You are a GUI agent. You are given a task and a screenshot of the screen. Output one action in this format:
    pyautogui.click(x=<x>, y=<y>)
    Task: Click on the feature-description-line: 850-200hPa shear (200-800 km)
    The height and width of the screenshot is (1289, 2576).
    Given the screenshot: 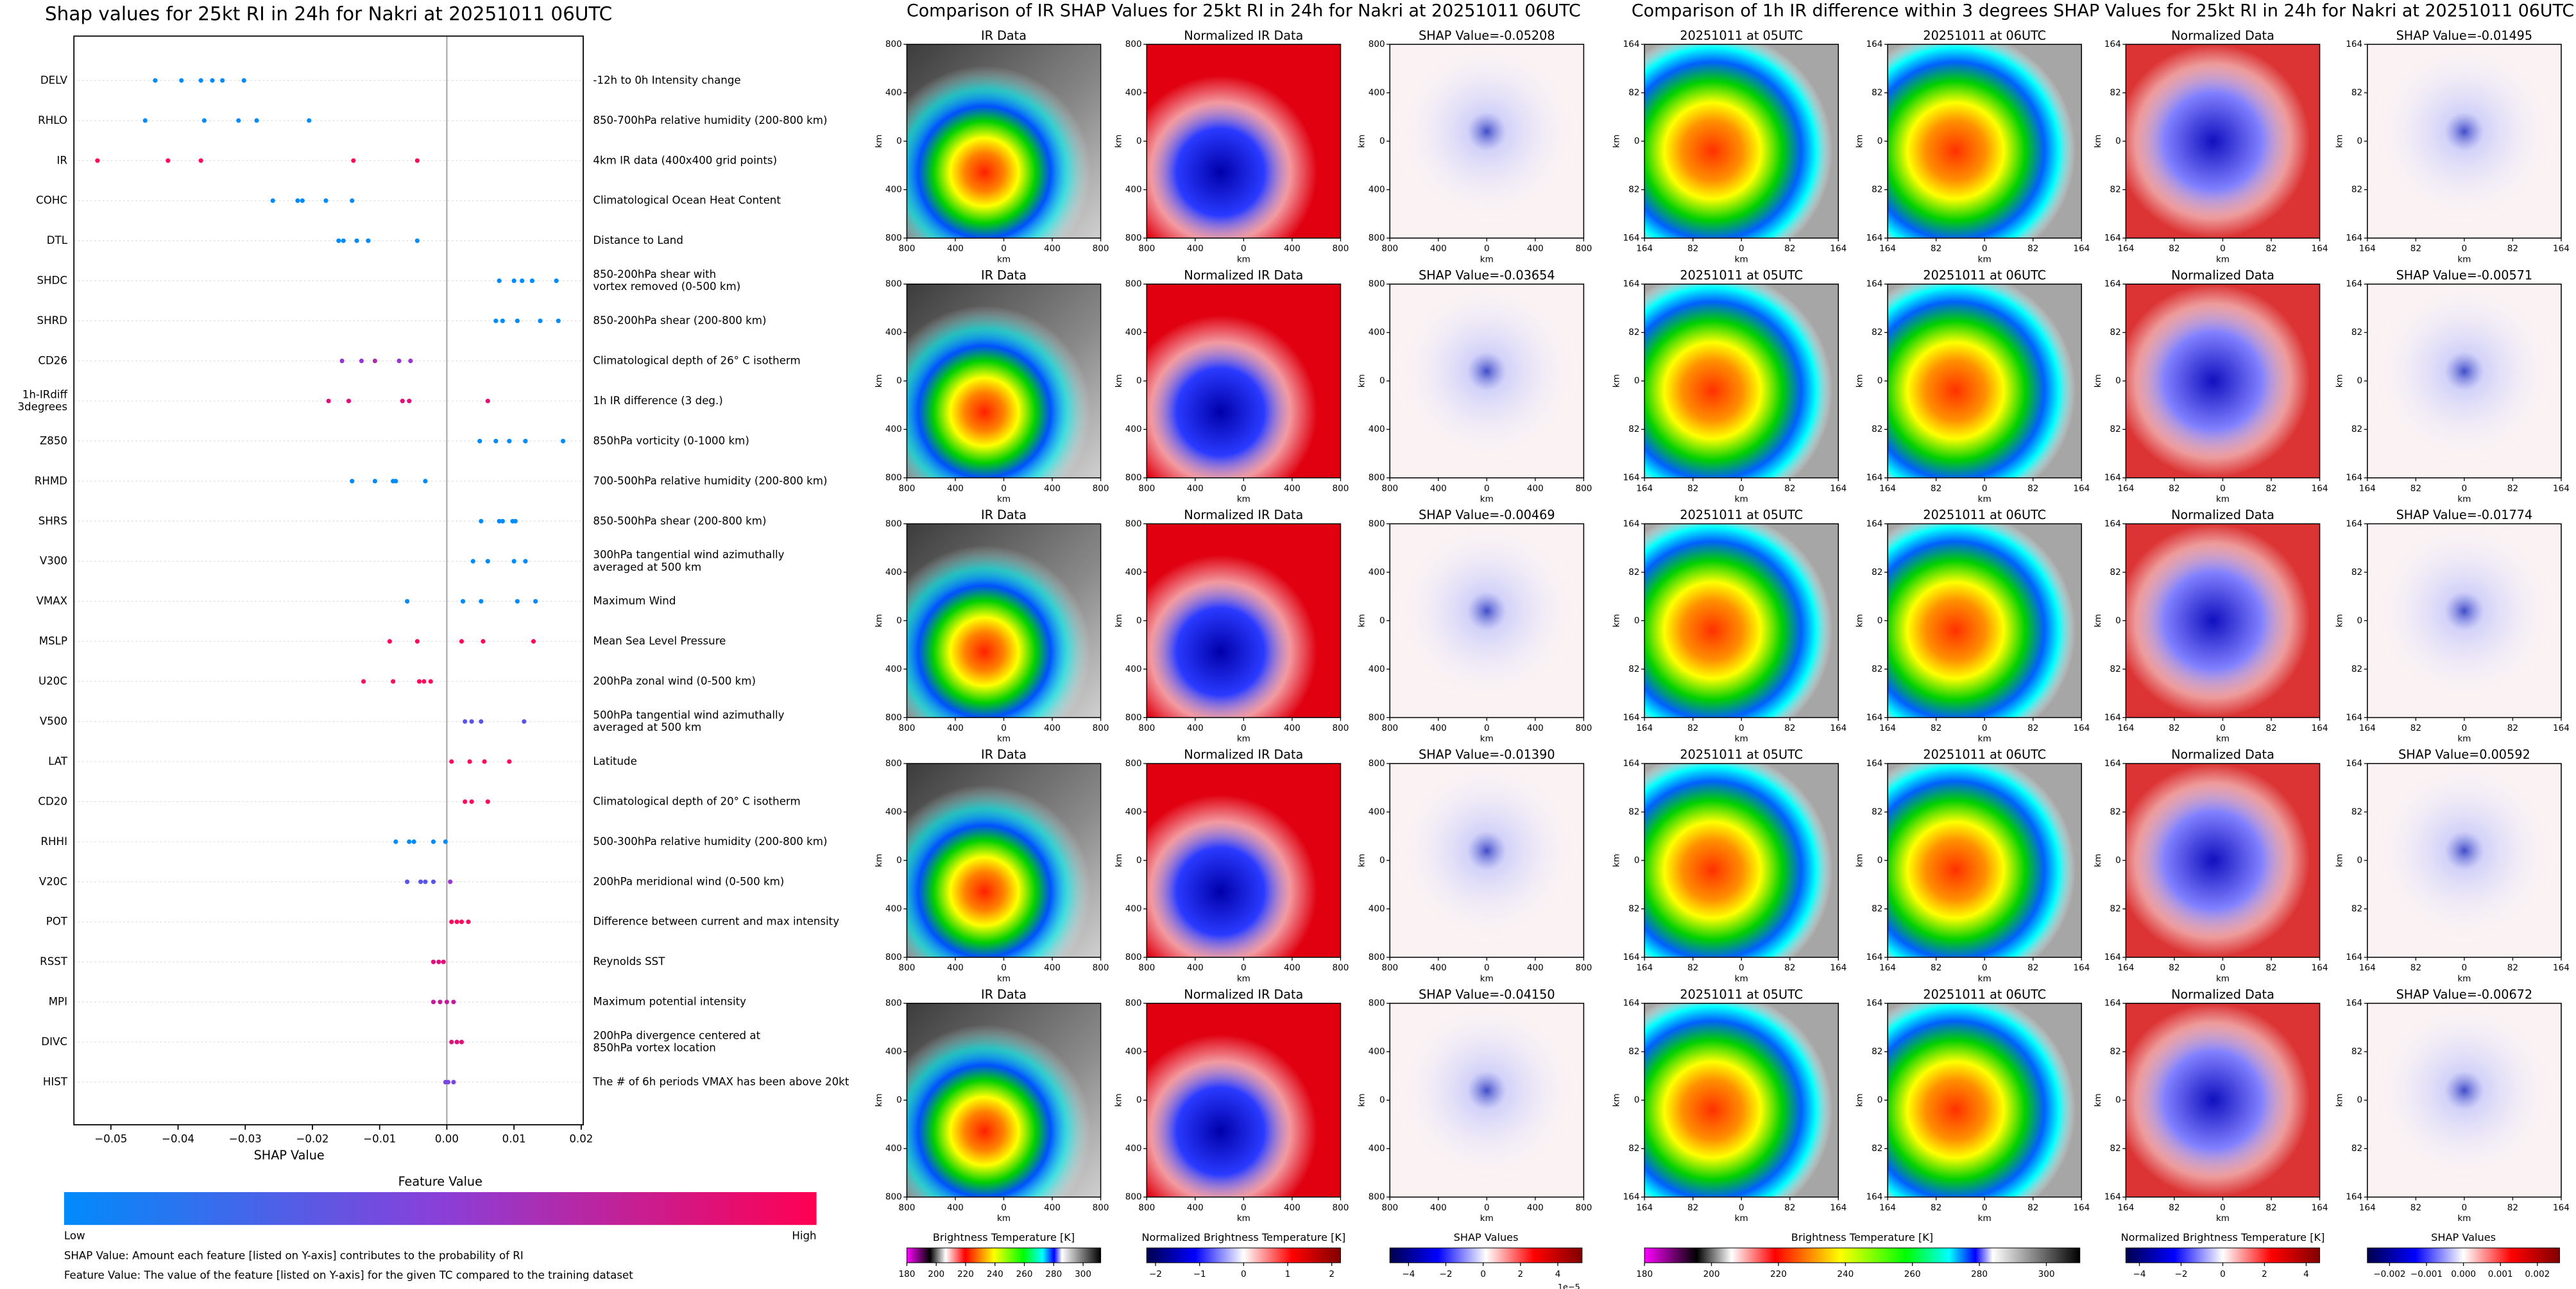 What is the action you would take?
    pyautogui.click(x=680, y=320)
    